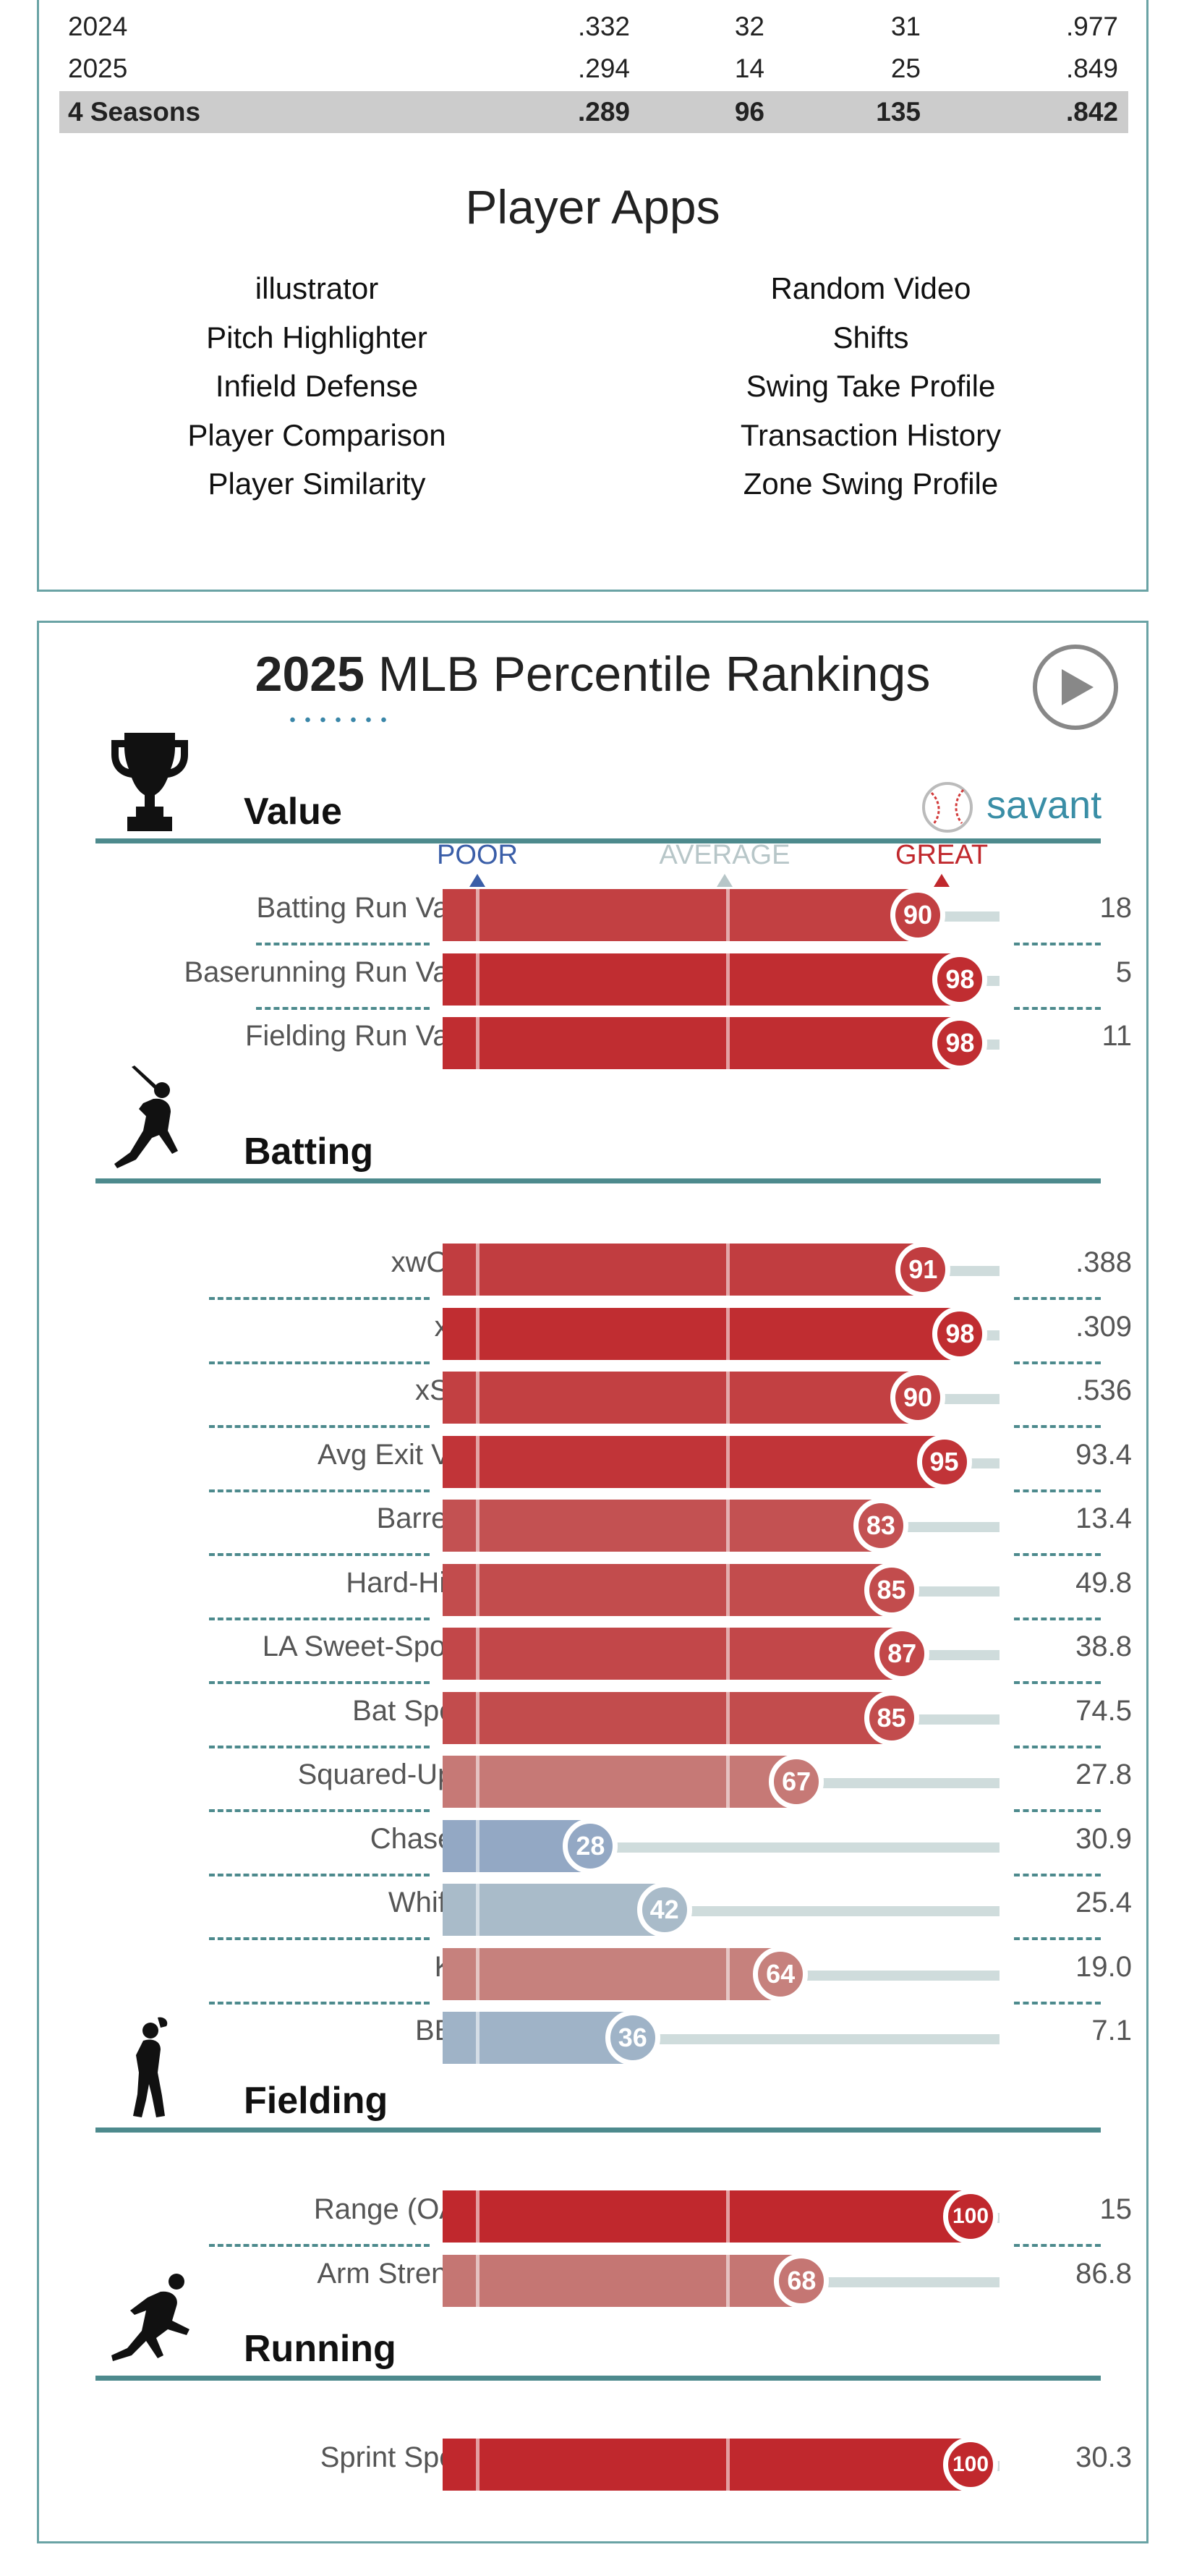 The height and width of the screenshot is (2576, 1189). What do you see at coordinates (802, 2280) in the screenshot?
I see `percentile-circle: 68` at bounding box center [802, 2280].